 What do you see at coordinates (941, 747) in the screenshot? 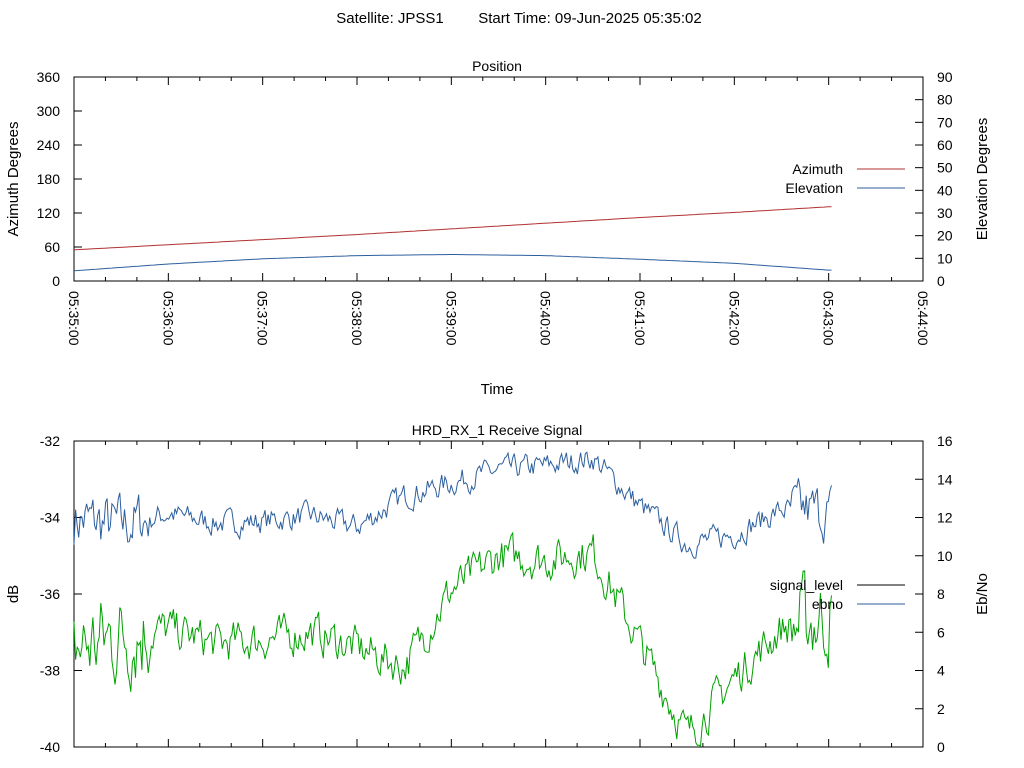
I see `signal-y2tick-label: 0` at bounding box center [941, 747].